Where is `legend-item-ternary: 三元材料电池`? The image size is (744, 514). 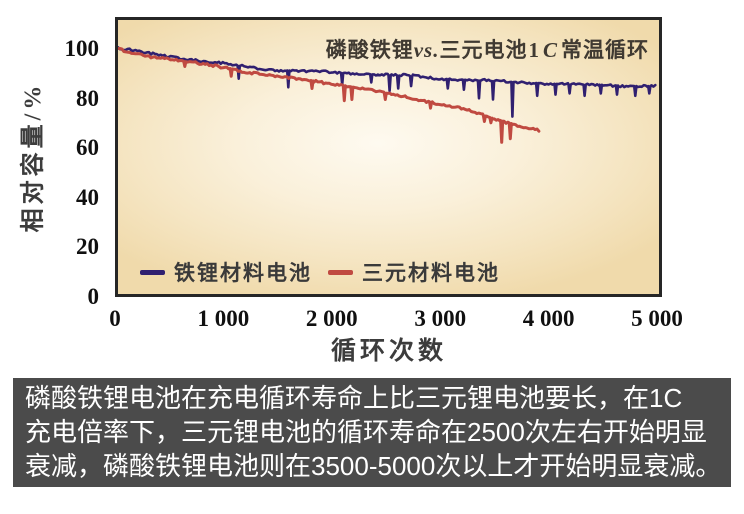 legend-item-ternary: 三元材料电池 is located at coordinates (414, 272).